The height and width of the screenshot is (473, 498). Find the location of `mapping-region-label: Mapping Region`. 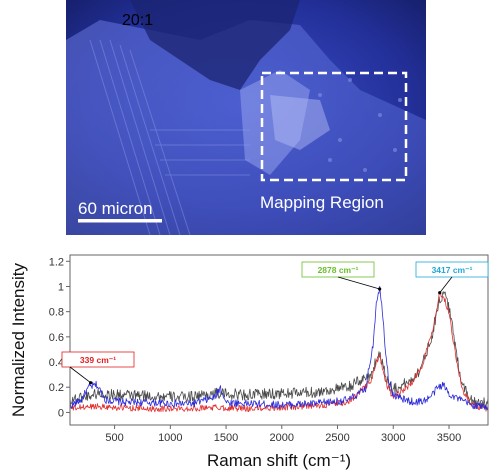

mapping-region-label: Mapping Region is located at coordinates (322, 202).